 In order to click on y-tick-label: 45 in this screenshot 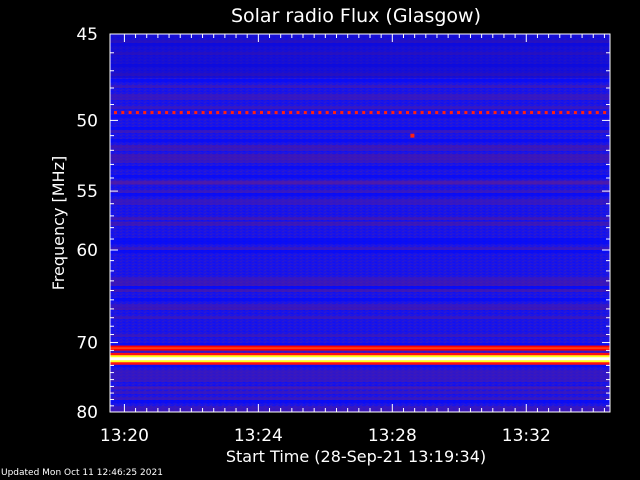, I will do `click(87, 35)`.